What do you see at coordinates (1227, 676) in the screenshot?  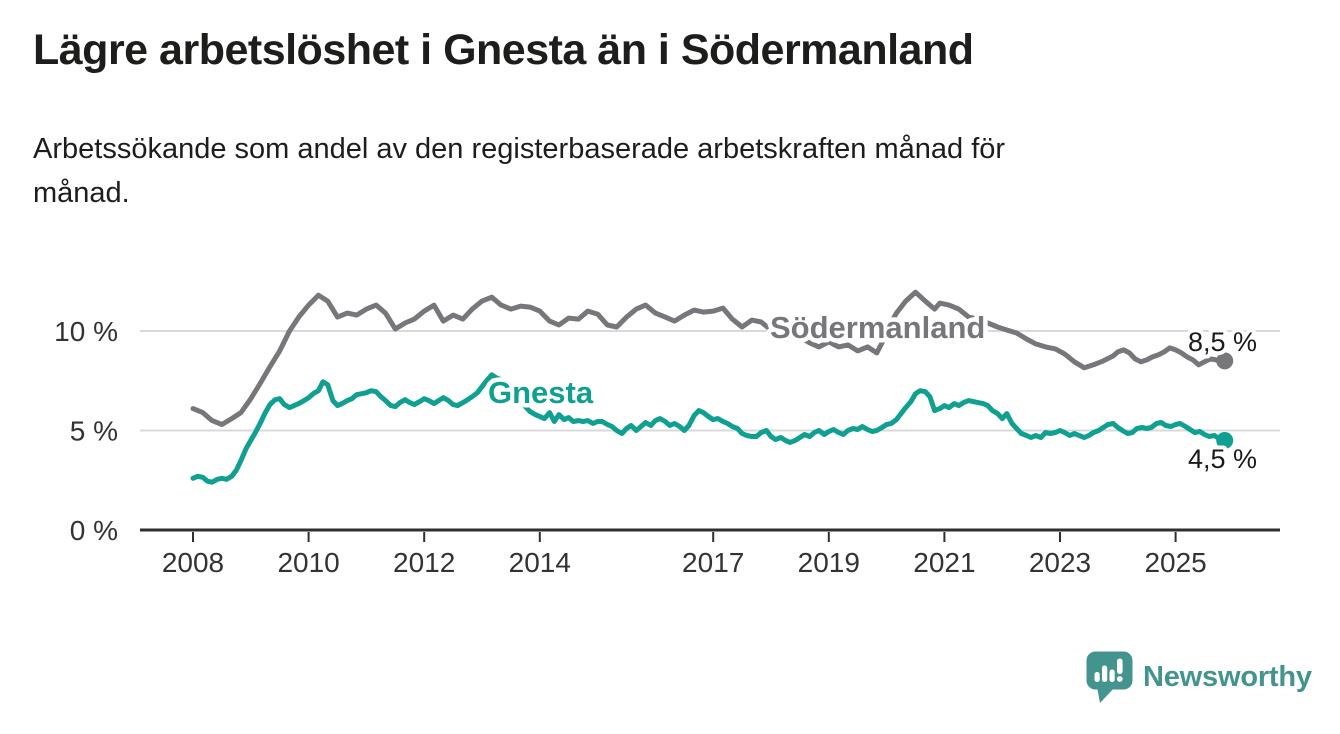 I see `newsworthy-logo-text: Newsworthy` at bounding box center [1227, 676].